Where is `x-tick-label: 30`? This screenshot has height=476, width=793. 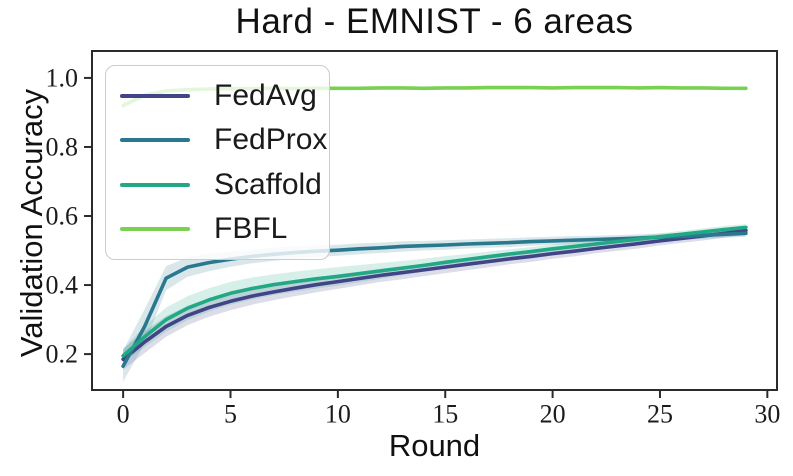
x-tick-label: 30 is located at coordinates (767, 413).